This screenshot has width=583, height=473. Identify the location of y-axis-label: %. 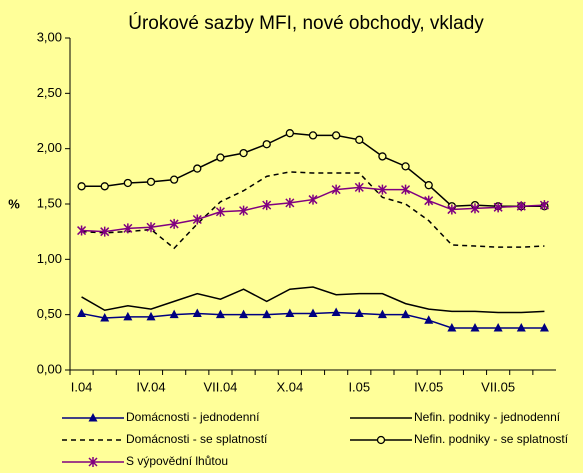
(14, 203).